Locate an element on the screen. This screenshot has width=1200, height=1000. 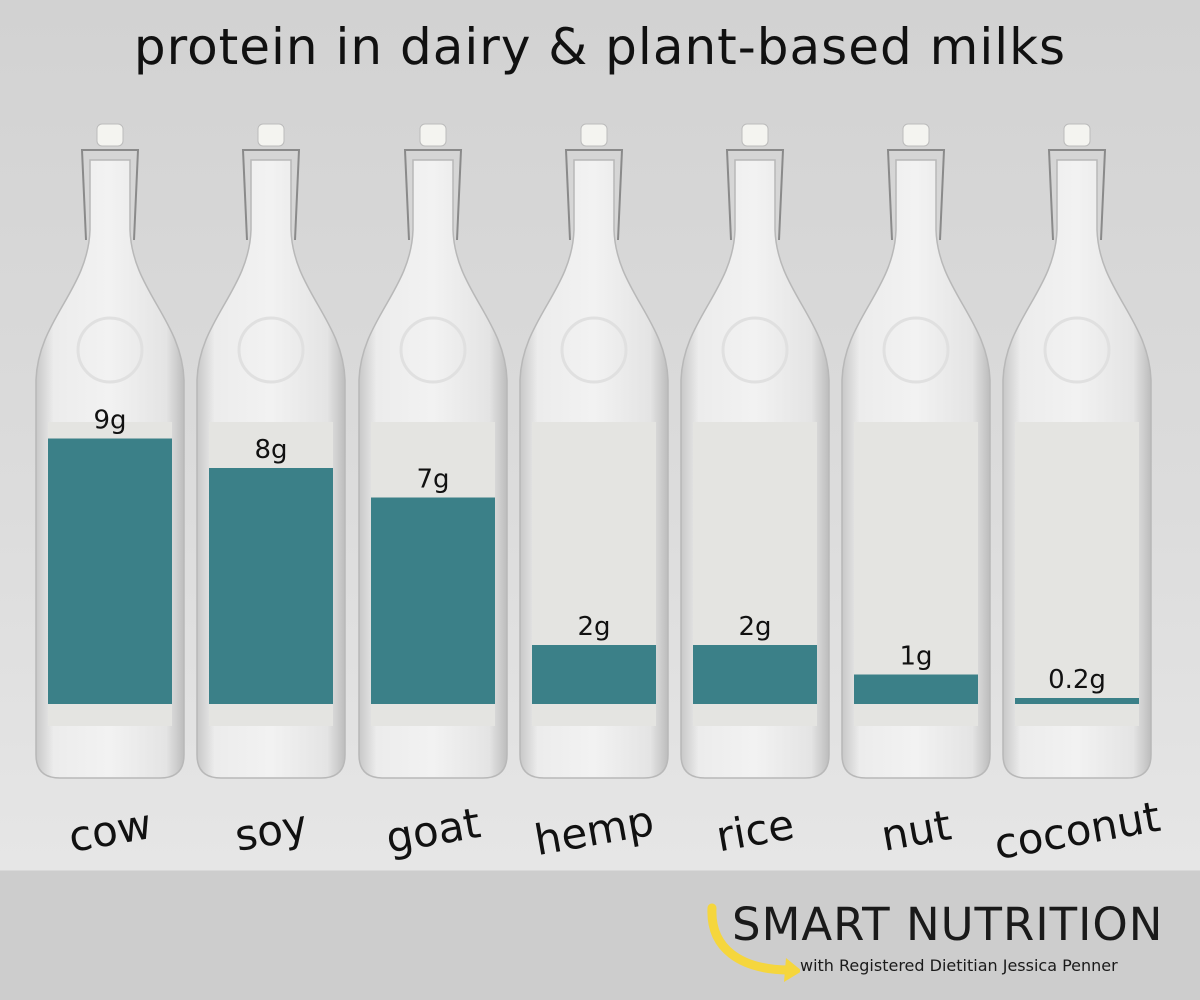
bar-nut is located at coordinates (916, 689).